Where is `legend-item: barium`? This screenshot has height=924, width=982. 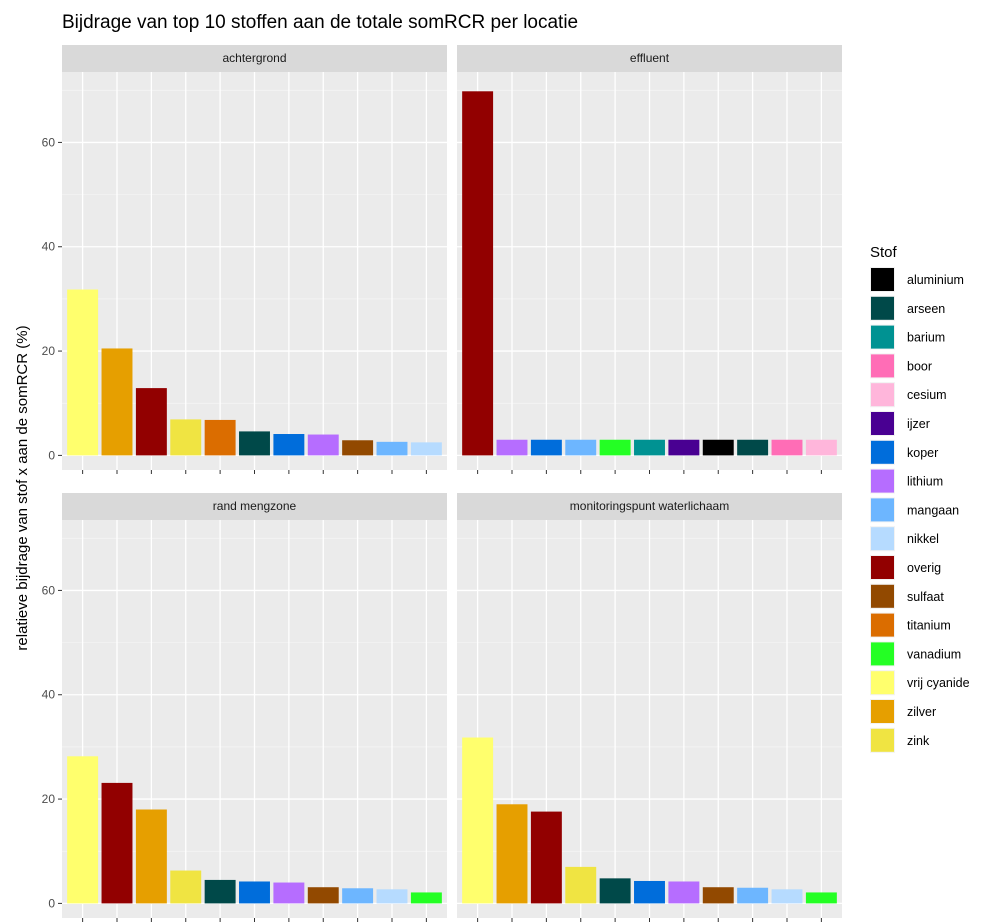 legend-item: barium is located at coordinates (907, 337).